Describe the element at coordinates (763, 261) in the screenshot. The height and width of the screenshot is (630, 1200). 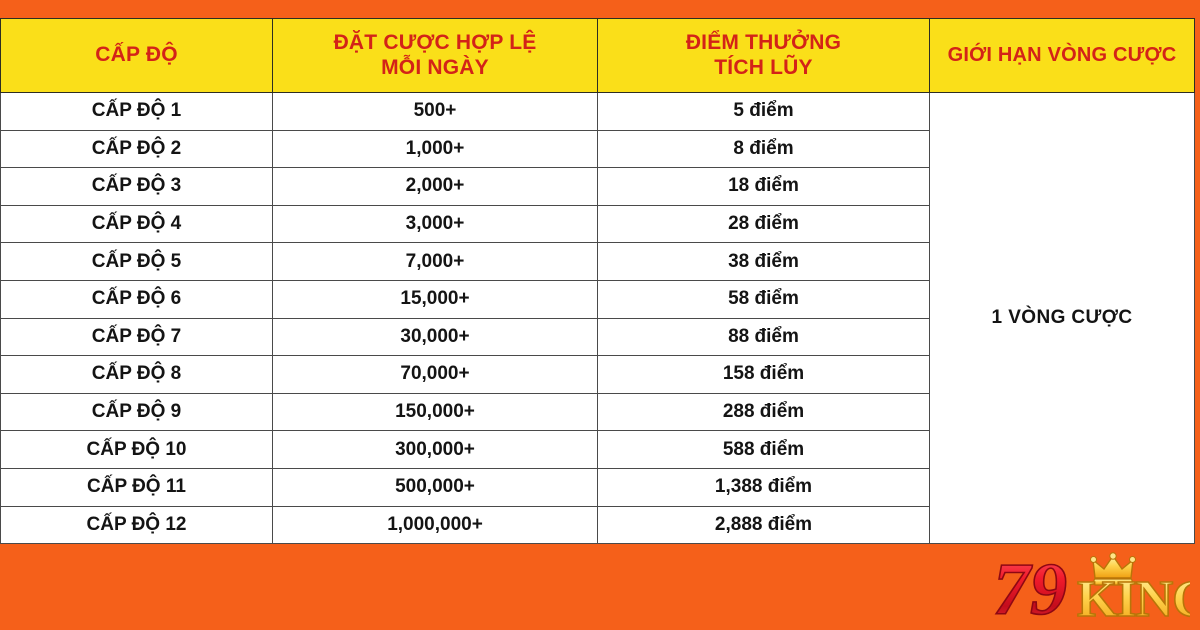
I see `cell-points: 38 điểm` at that location.